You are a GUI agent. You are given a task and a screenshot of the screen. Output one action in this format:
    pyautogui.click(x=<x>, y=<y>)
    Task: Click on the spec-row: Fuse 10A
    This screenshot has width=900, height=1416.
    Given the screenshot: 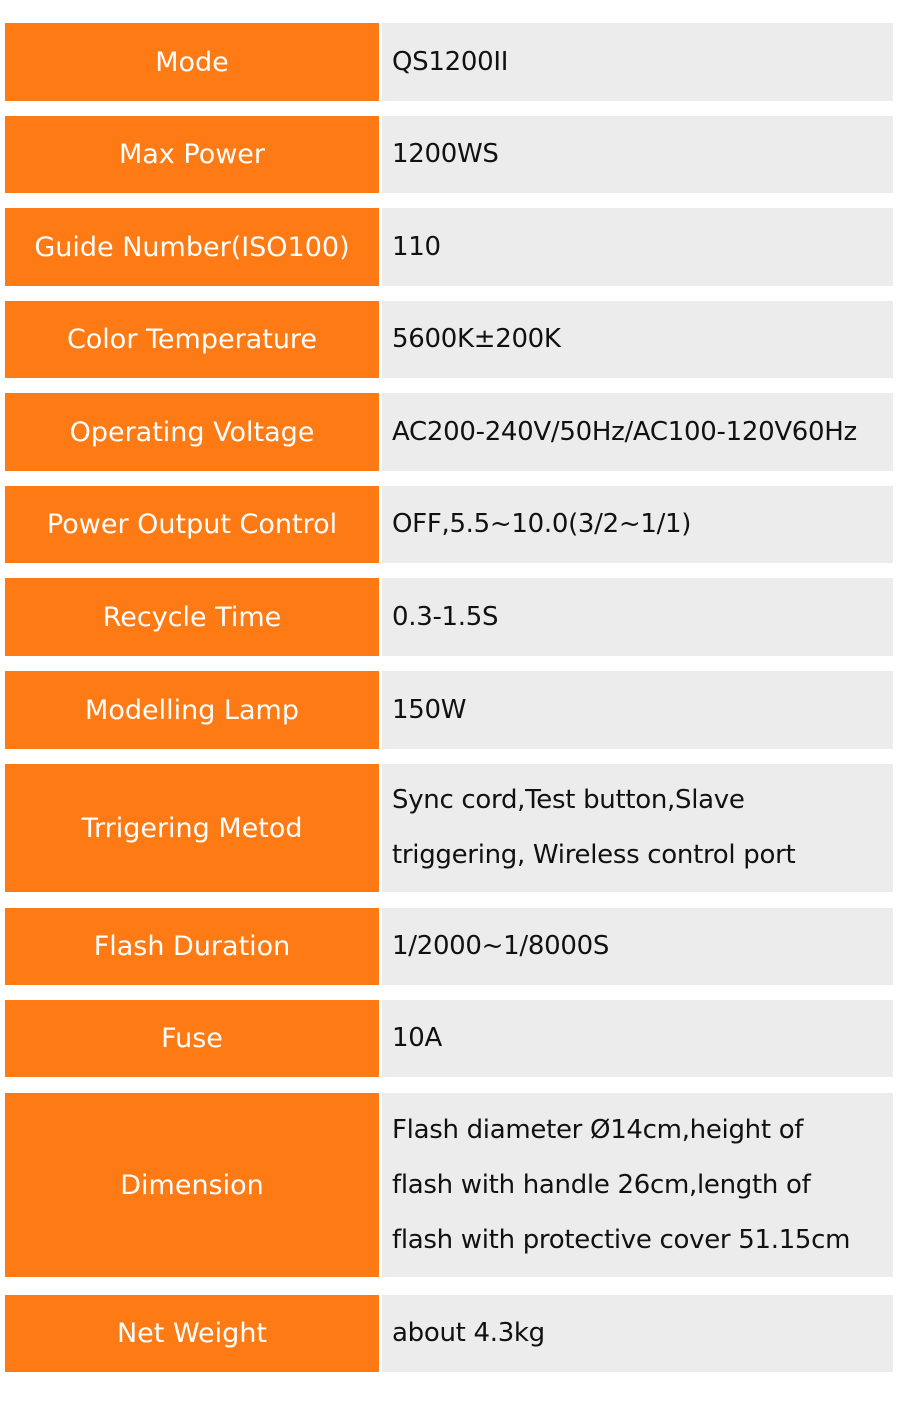 What is the action you would take?
    pyautogui.click(x=449, y=1038)
    